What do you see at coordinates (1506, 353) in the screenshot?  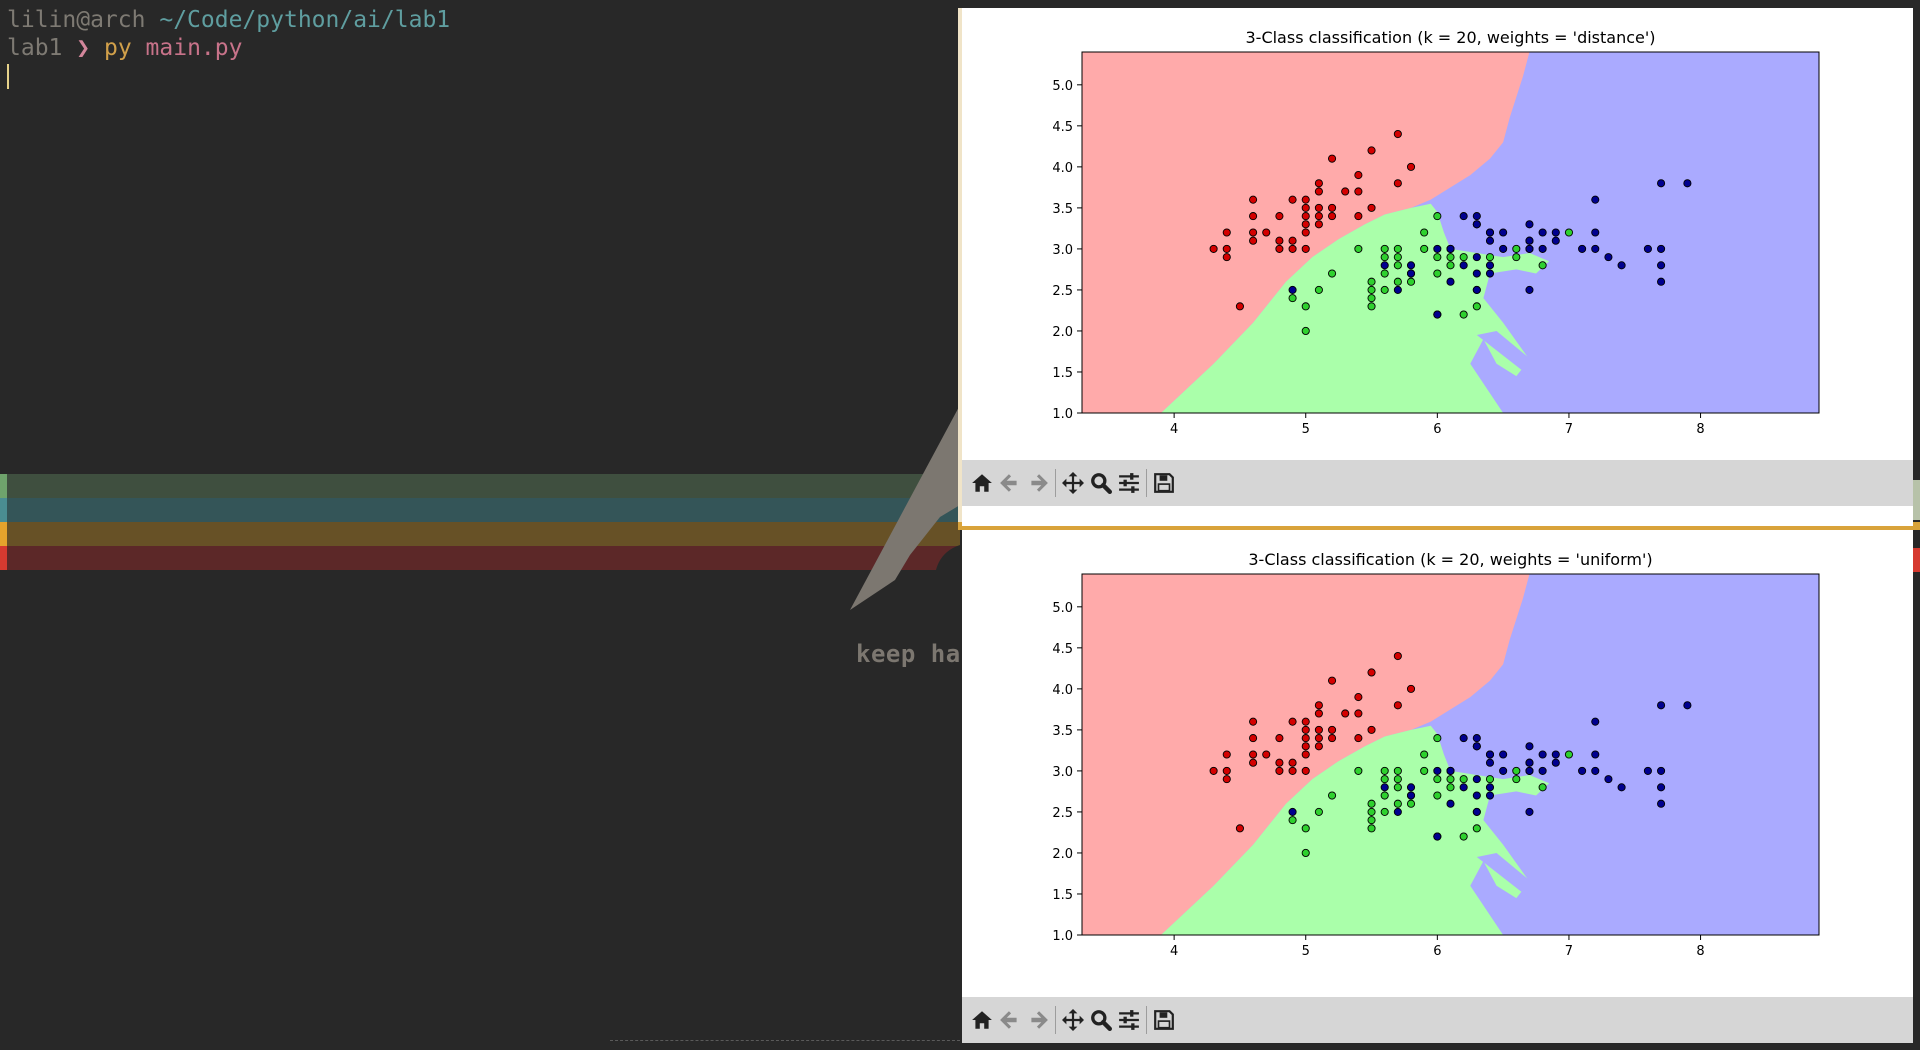 I see `region-blue-island` at bounding box center [1506, 353].